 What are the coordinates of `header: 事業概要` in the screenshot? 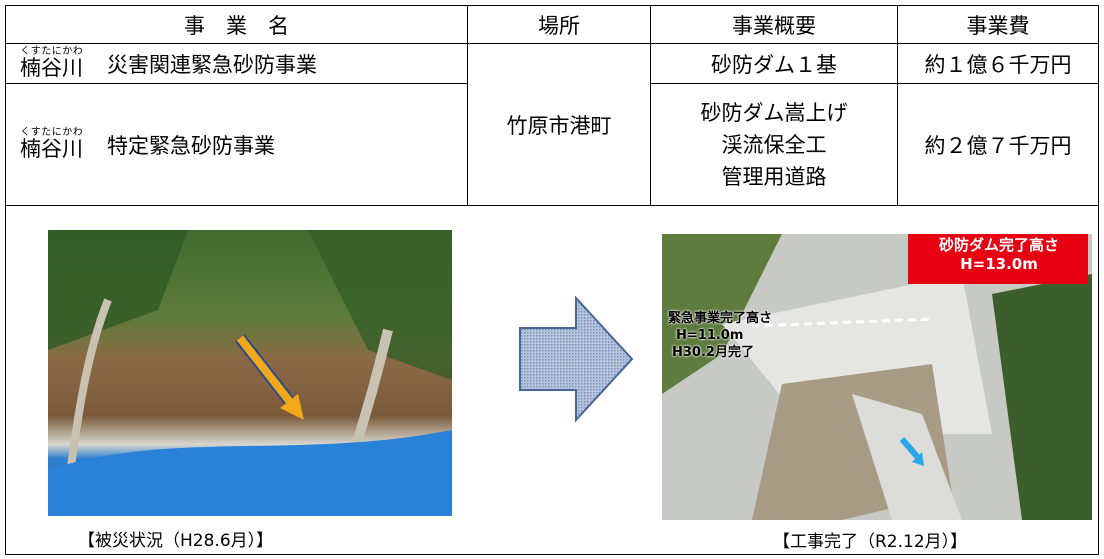 It's located at (774, 25).